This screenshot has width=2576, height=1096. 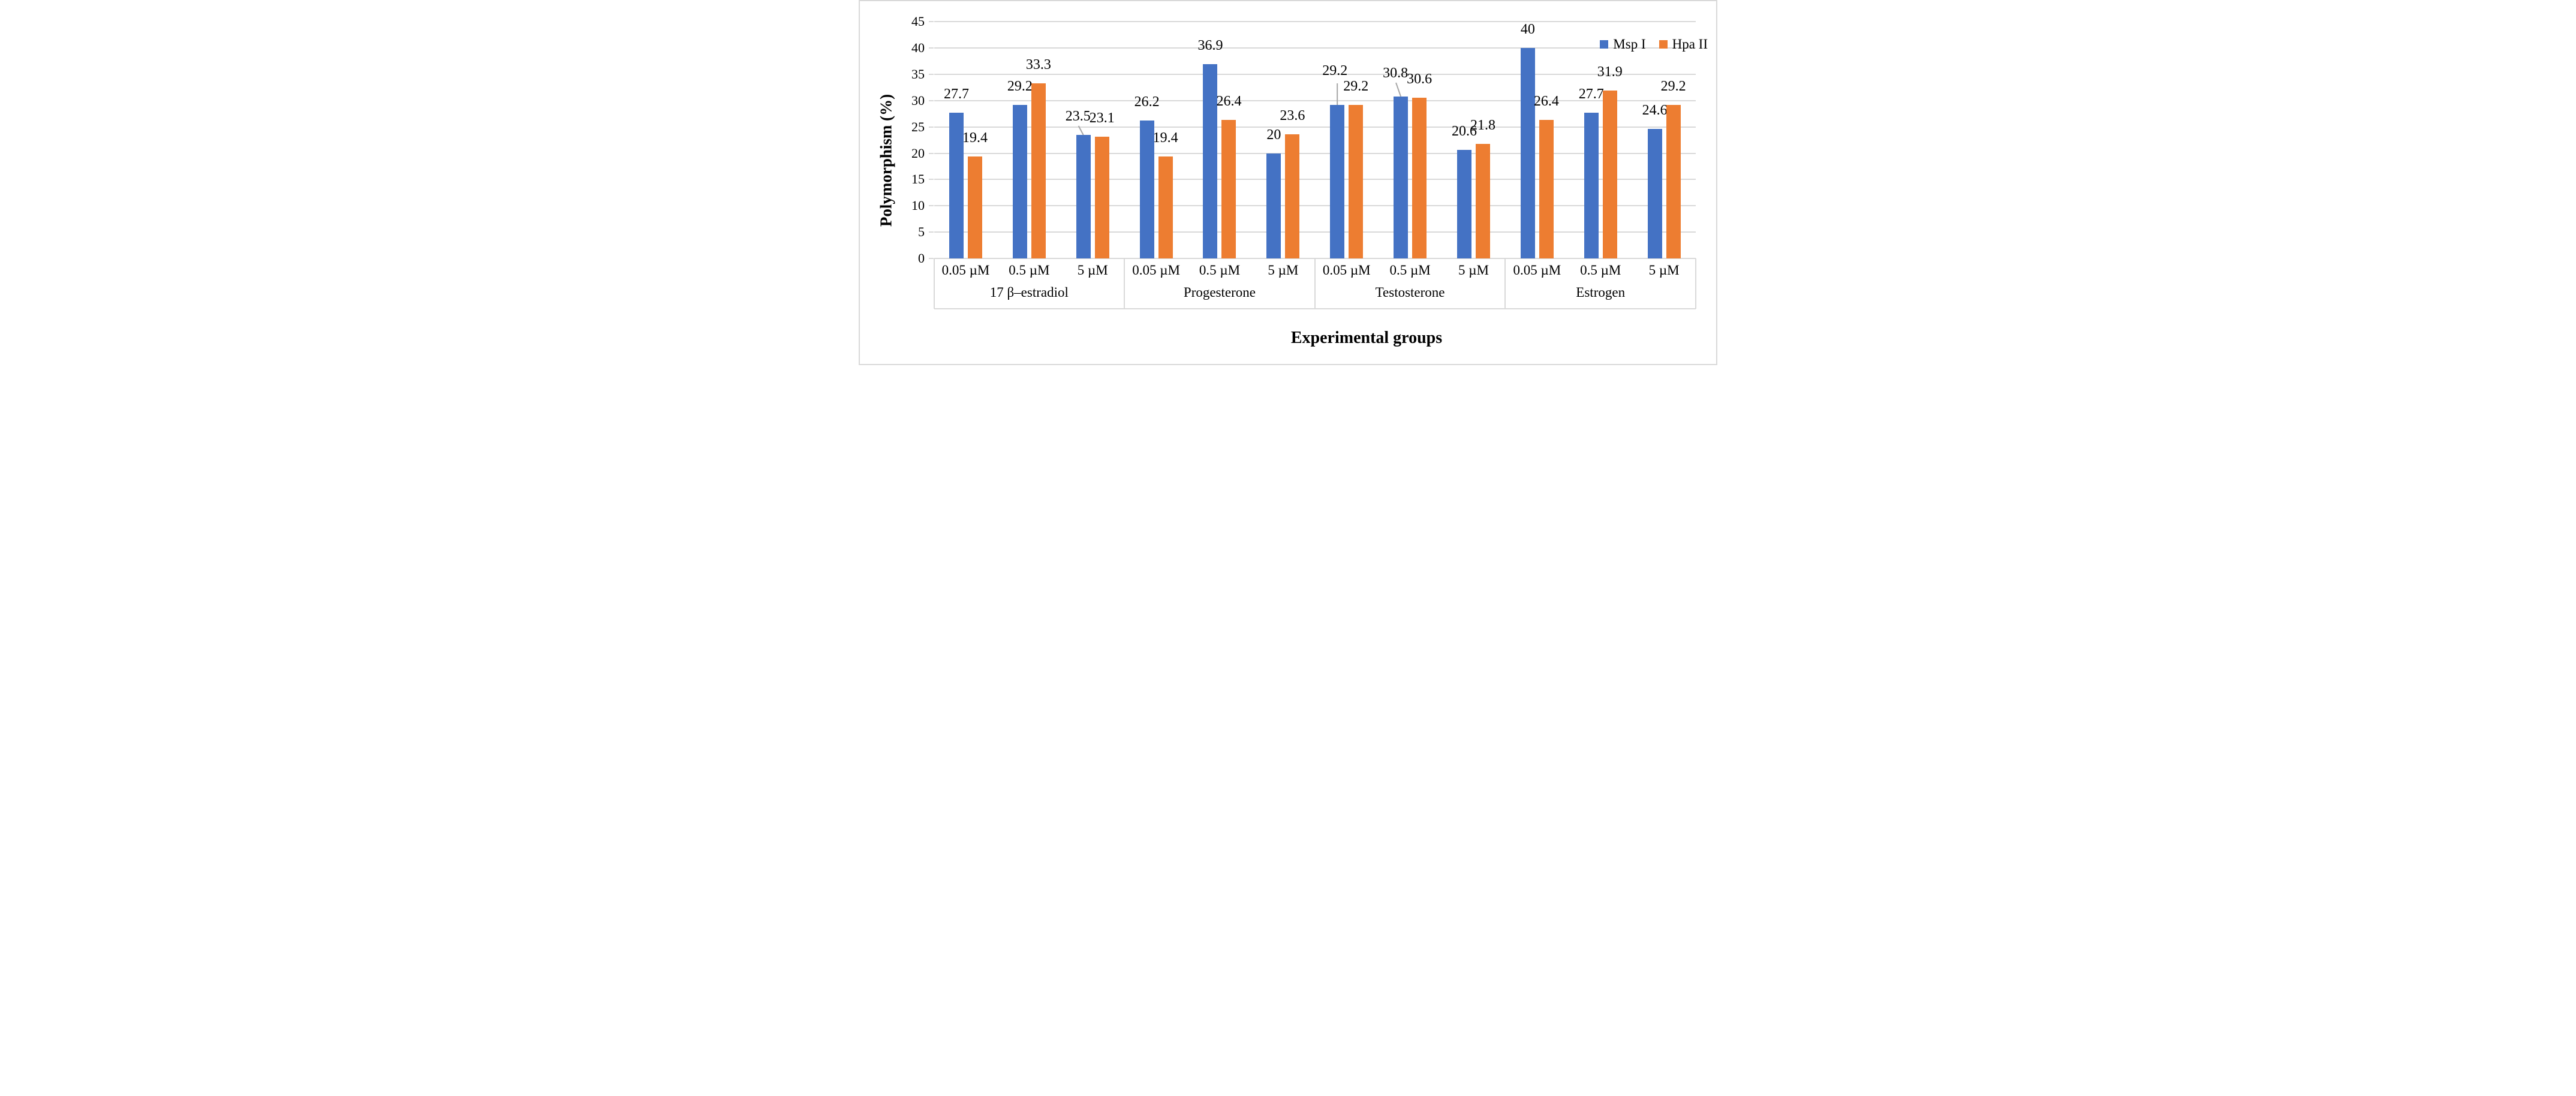 I want to click on category-axis-bottom-line, so click(x=1315, y=308).